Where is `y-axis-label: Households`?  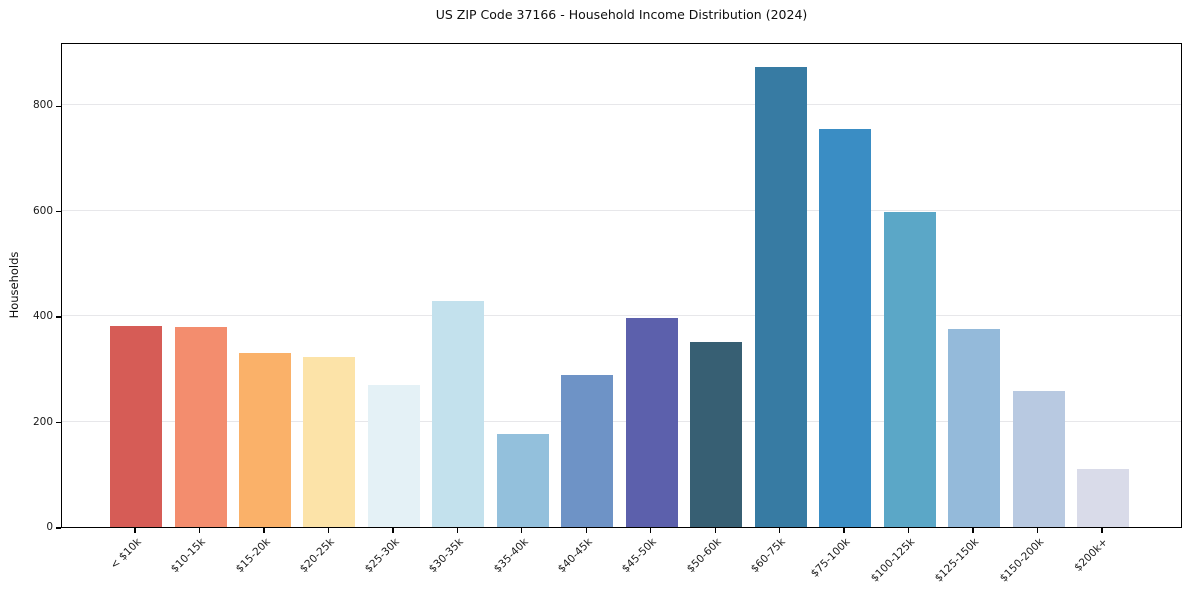 y-axis-label: Households is located at coordinates (14, 285).